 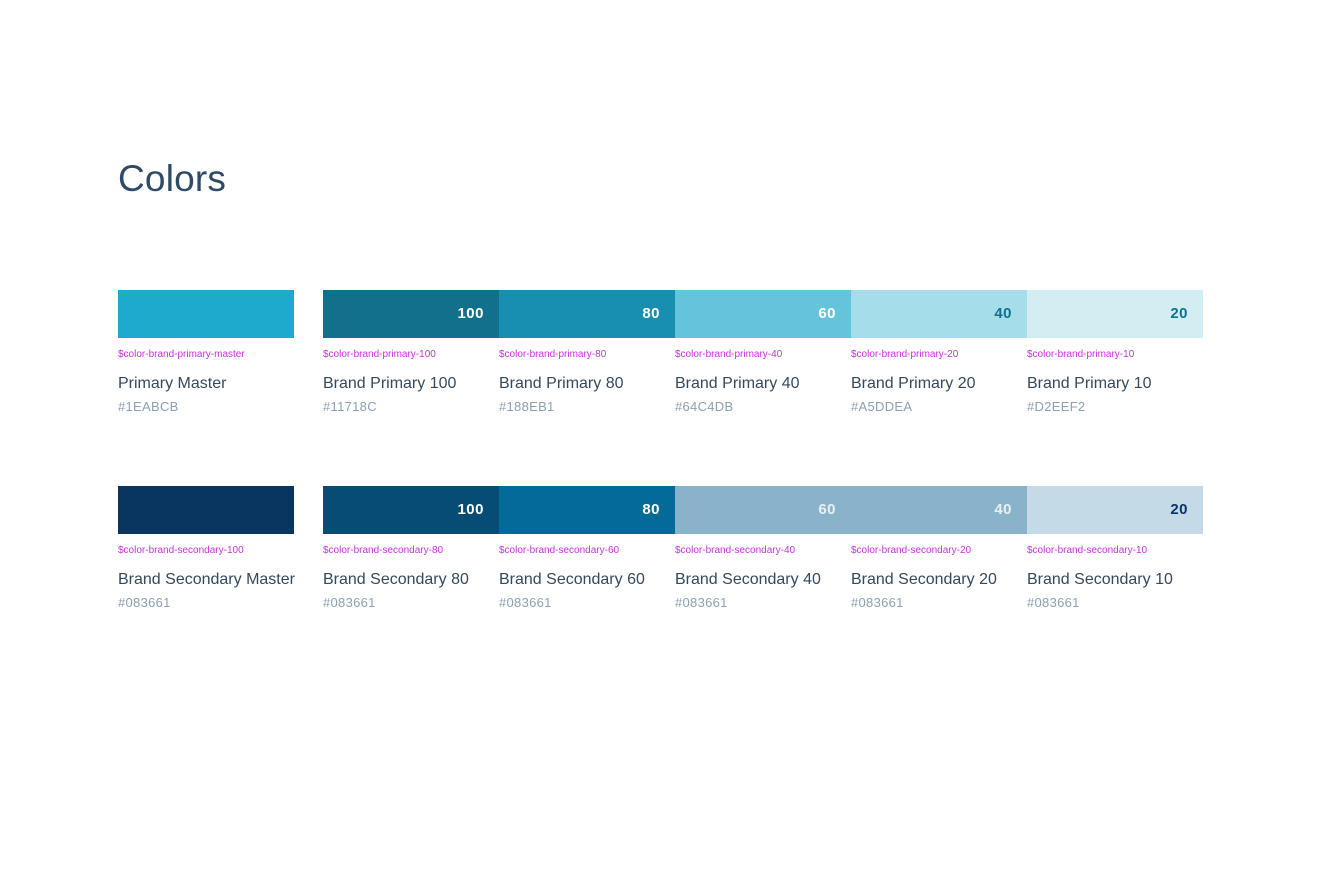 What do you see at coordinates (527, 406) in the screenshot?
I see `swatch-hex-value: #188EB1` at bounding box center [527, 406].